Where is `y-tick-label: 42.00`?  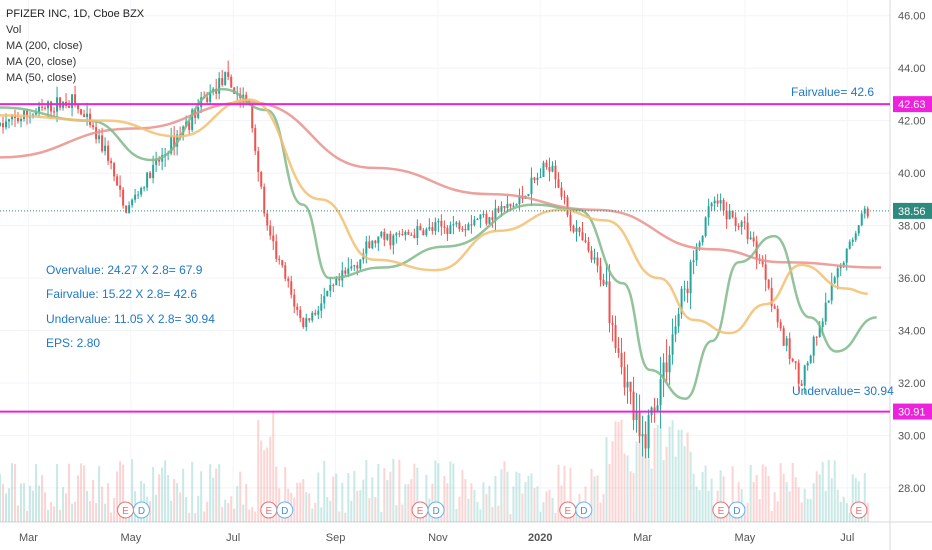 y-tick-label: 42.00 is located at coordinates (912, 122).